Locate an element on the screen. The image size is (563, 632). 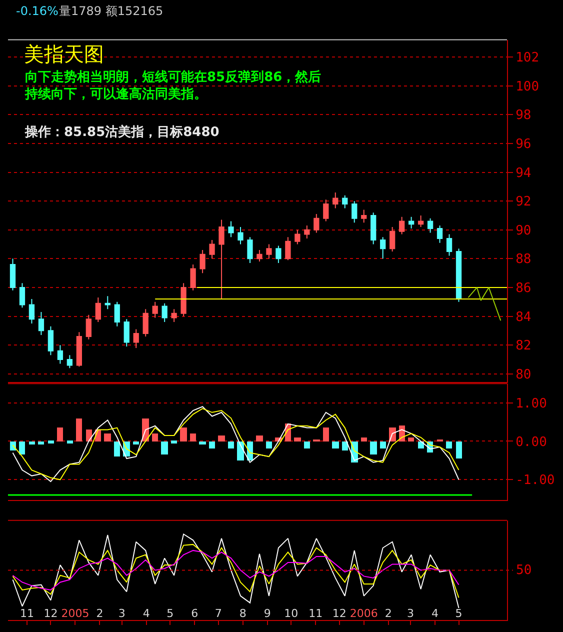
x-tick-label: 7 is located at coordinates (218, 613).